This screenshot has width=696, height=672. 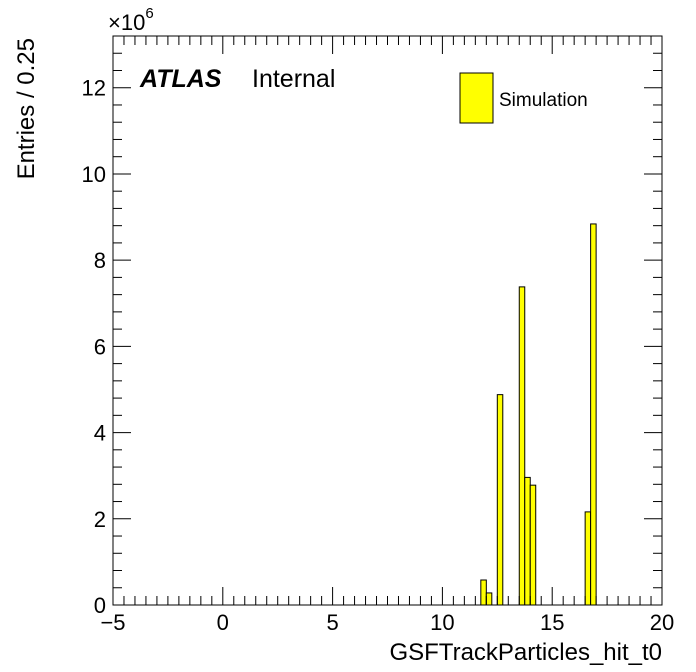 What do you see at coordinates (662, 622) in the screenshot?
I see `x-tick-label: 20` at bounding box center [662, 622].